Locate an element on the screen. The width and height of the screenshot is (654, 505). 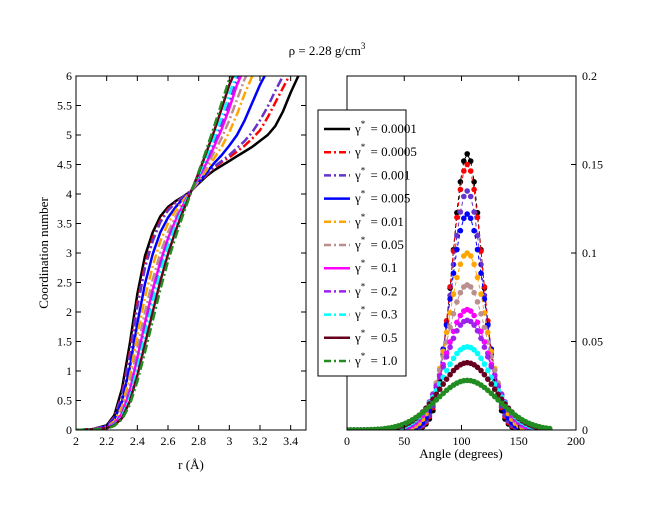
title-superscript: 3 is located at coordinates (363, 46).